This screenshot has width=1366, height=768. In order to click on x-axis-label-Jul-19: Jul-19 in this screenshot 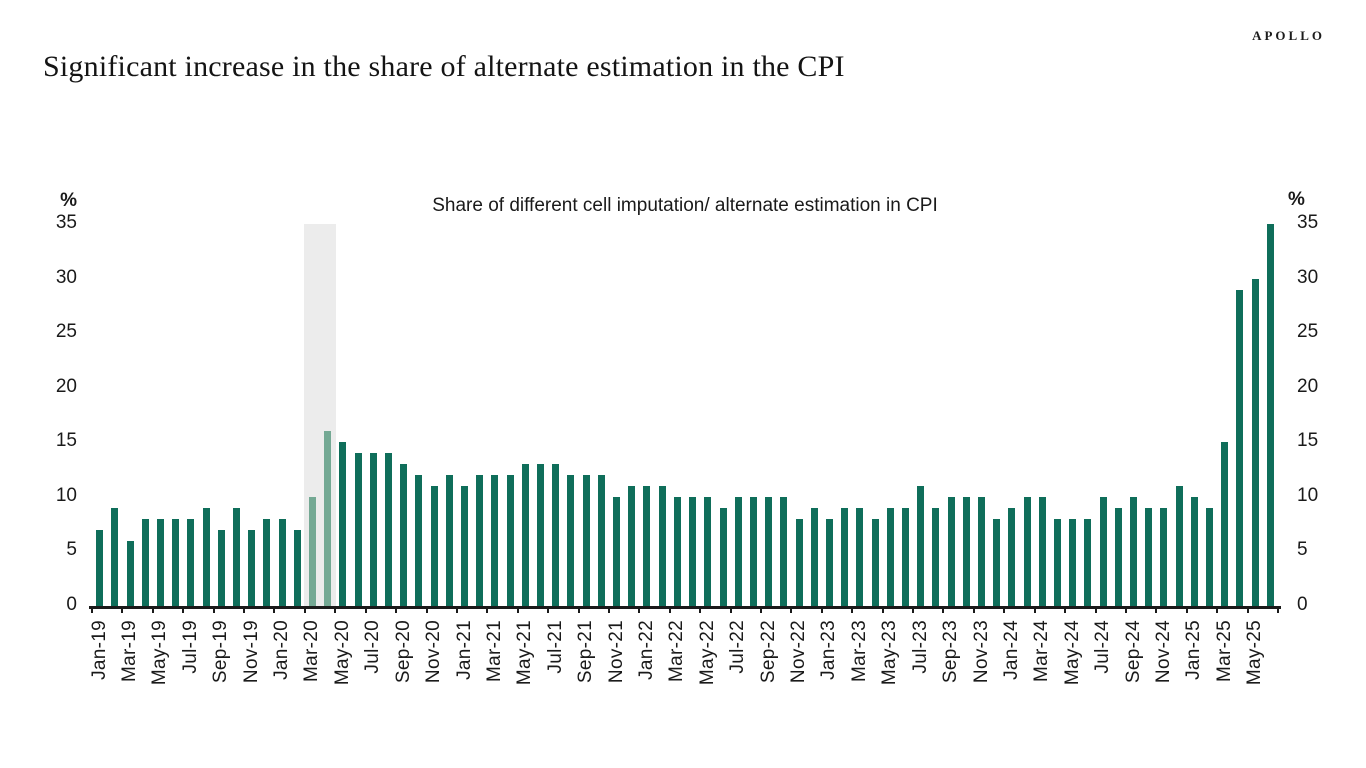, I will do `click(190, 647)`.